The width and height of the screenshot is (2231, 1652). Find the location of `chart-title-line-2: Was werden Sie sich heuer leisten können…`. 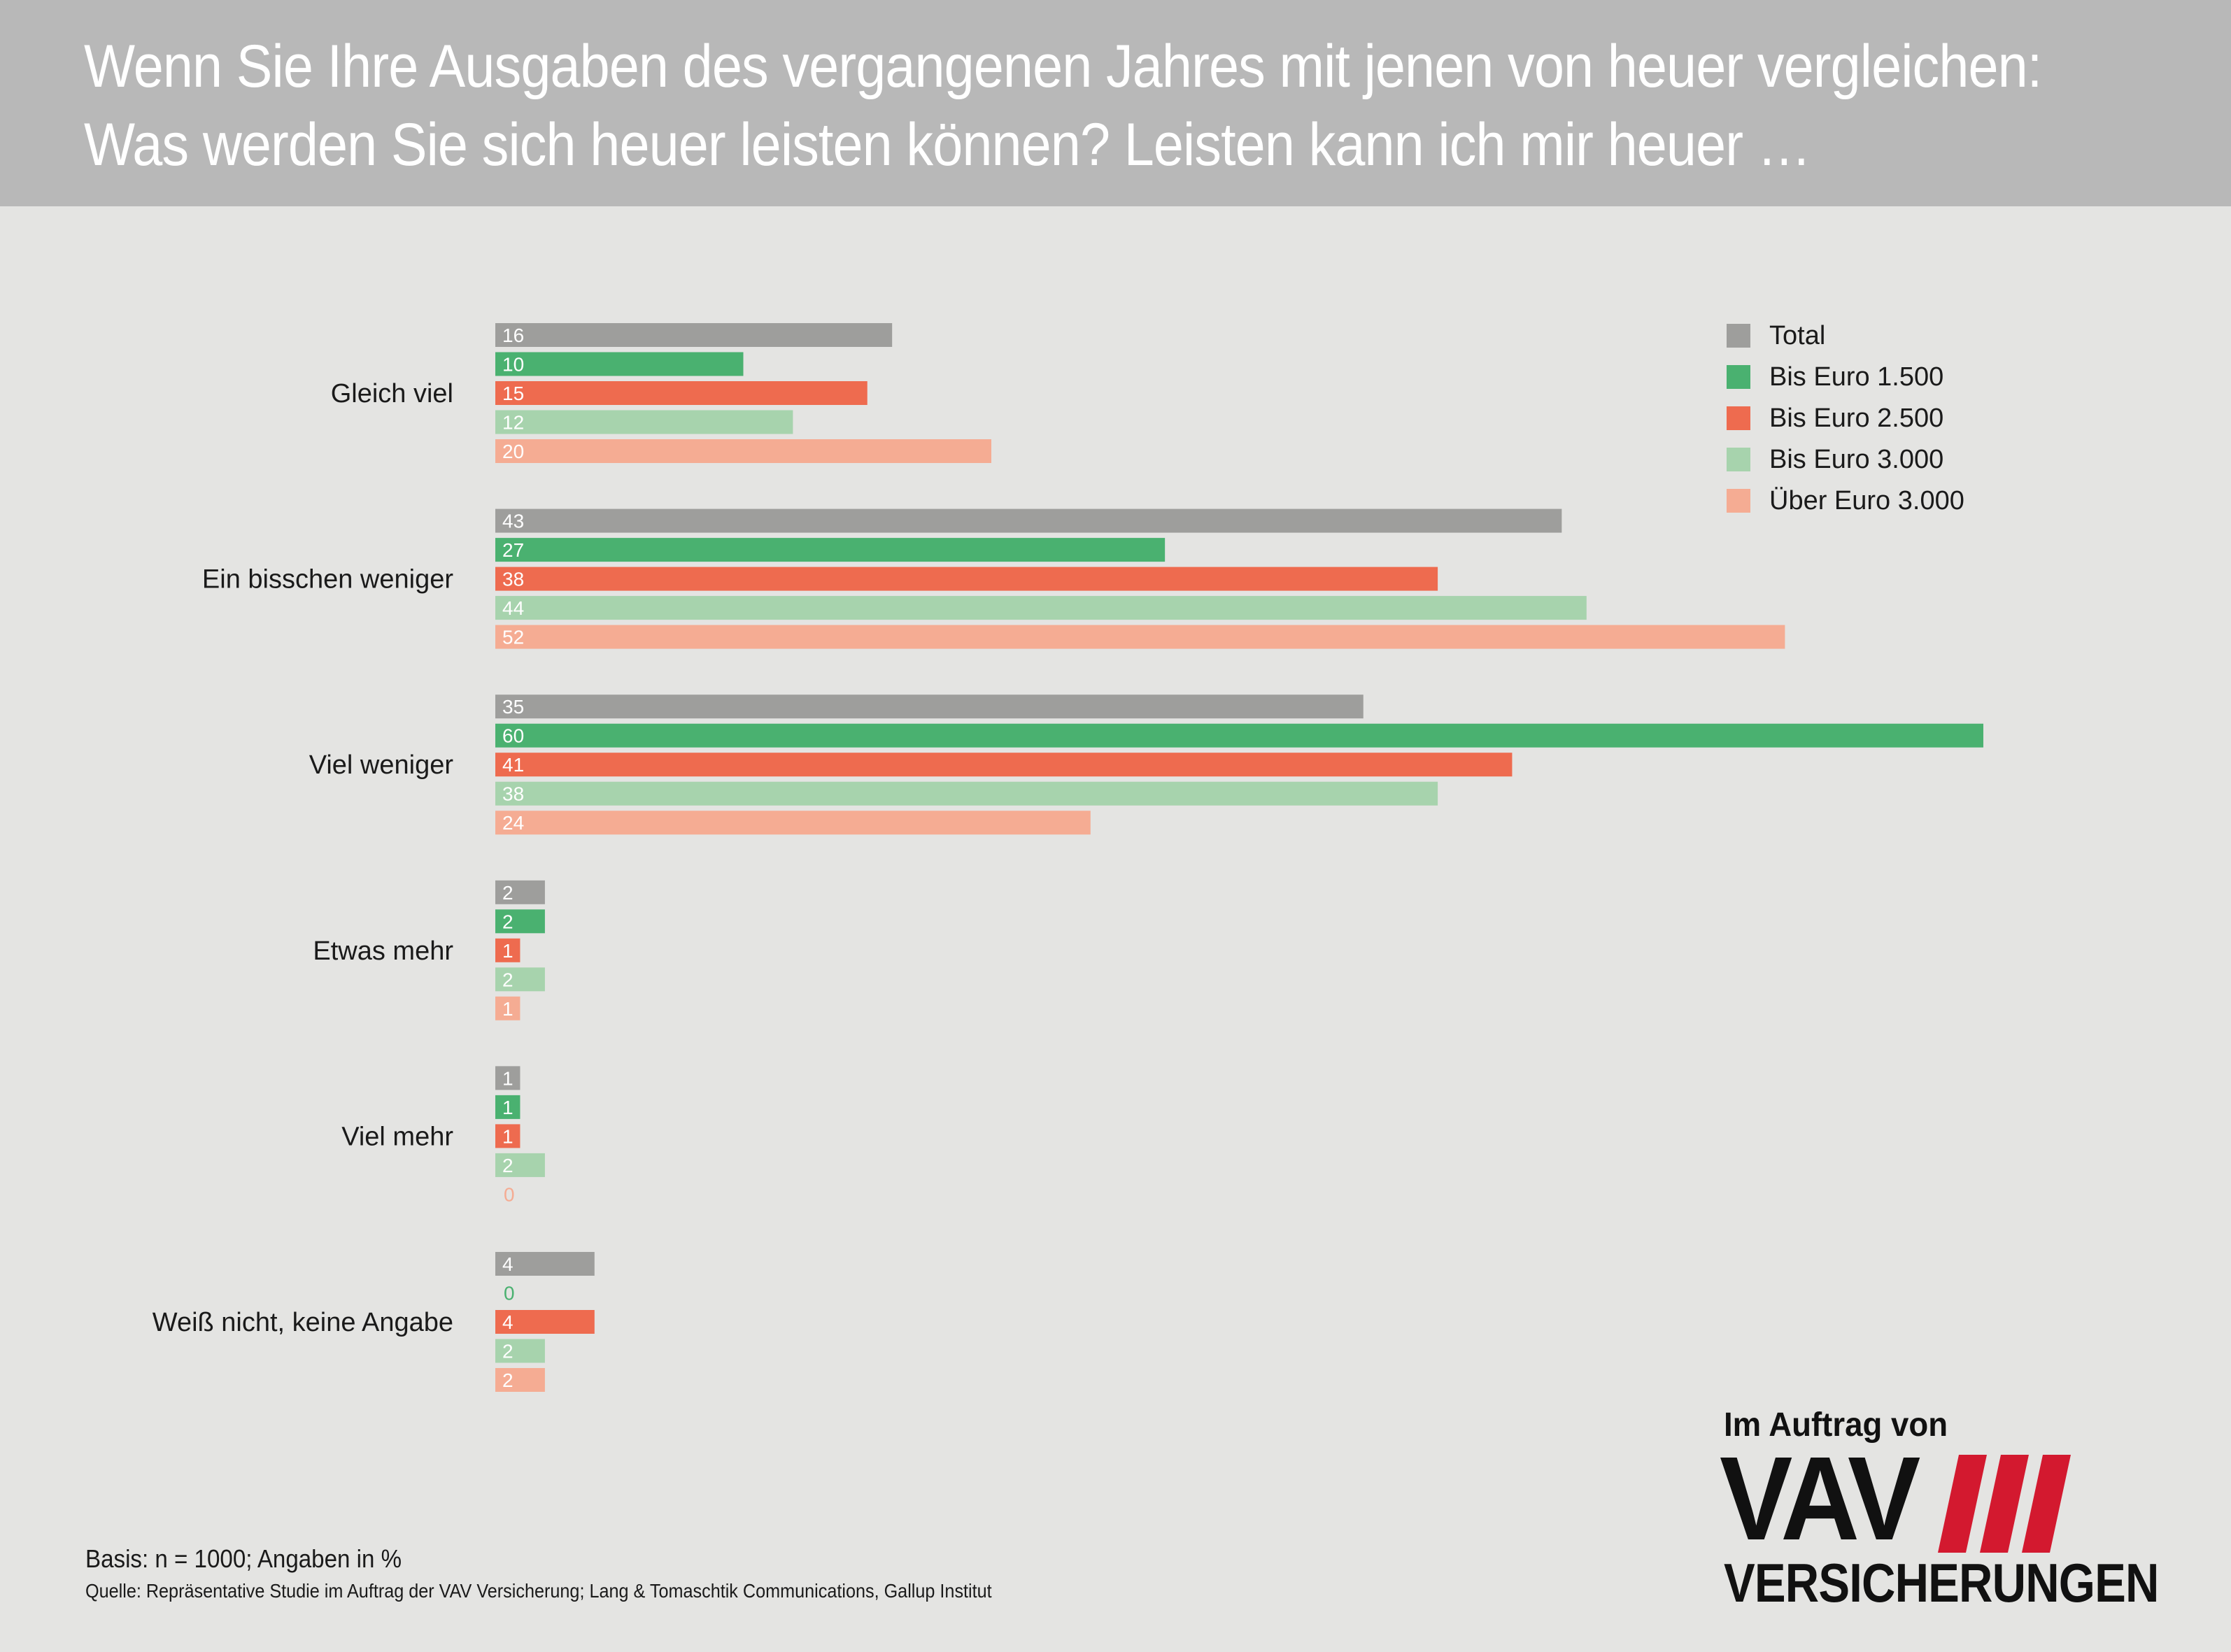

chart-title-line-2: Was werden Sie sich heuer leisten können… is located at coordinates (947, 144).